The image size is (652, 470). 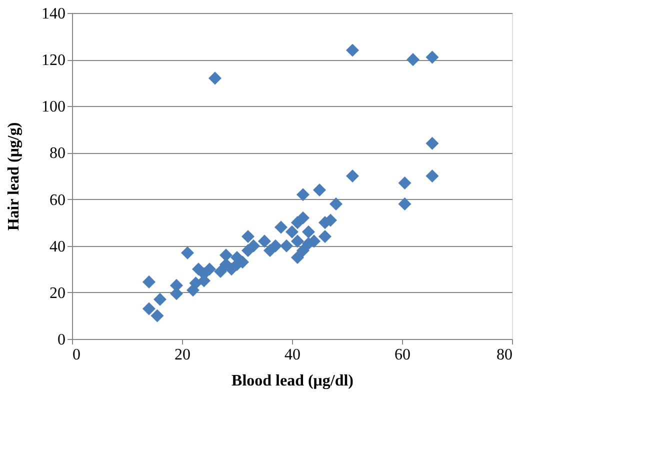 What do you see at coordinates (292, 355) in the screenshot?
I see `x-tick-label: 40` at bounding box center [292, 355].